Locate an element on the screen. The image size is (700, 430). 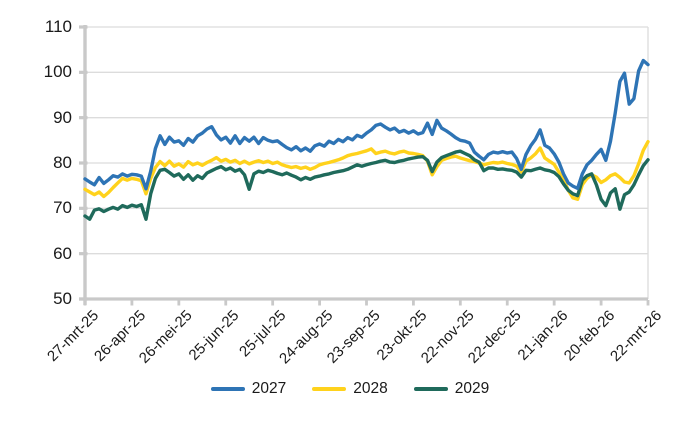
legend-label-2028: 2028 is located at coordinates (370, 388).